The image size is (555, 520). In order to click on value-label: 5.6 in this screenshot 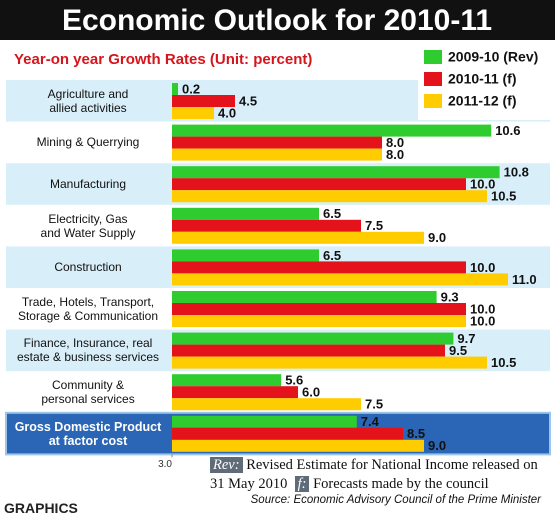, I will do `click(294, 380)`.